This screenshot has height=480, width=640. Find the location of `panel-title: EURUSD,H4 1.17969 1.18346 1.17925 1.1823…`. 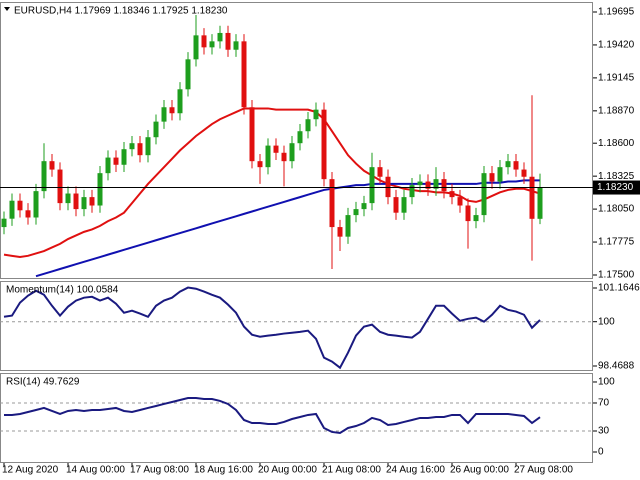

panel-title: EURUSD,H4 1.17969 1.18346 1.17925 1.1823… is located at coordinates (121, 11).